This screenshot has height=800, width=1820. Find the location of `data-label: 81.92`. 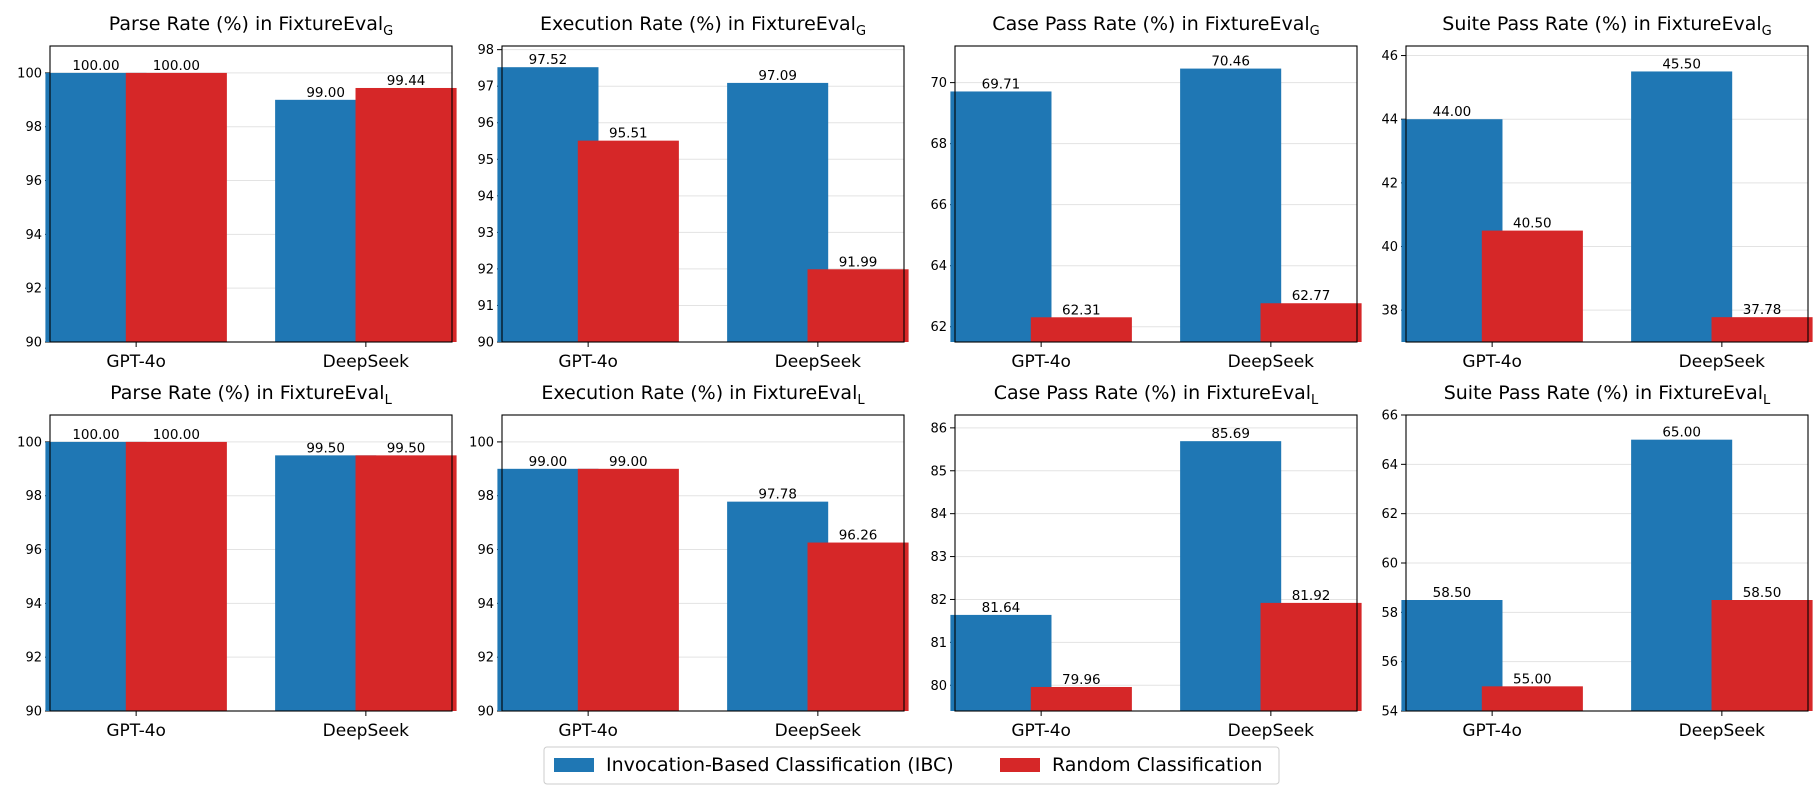

data-label: 81.92 is located at coordinates (1311, 596).